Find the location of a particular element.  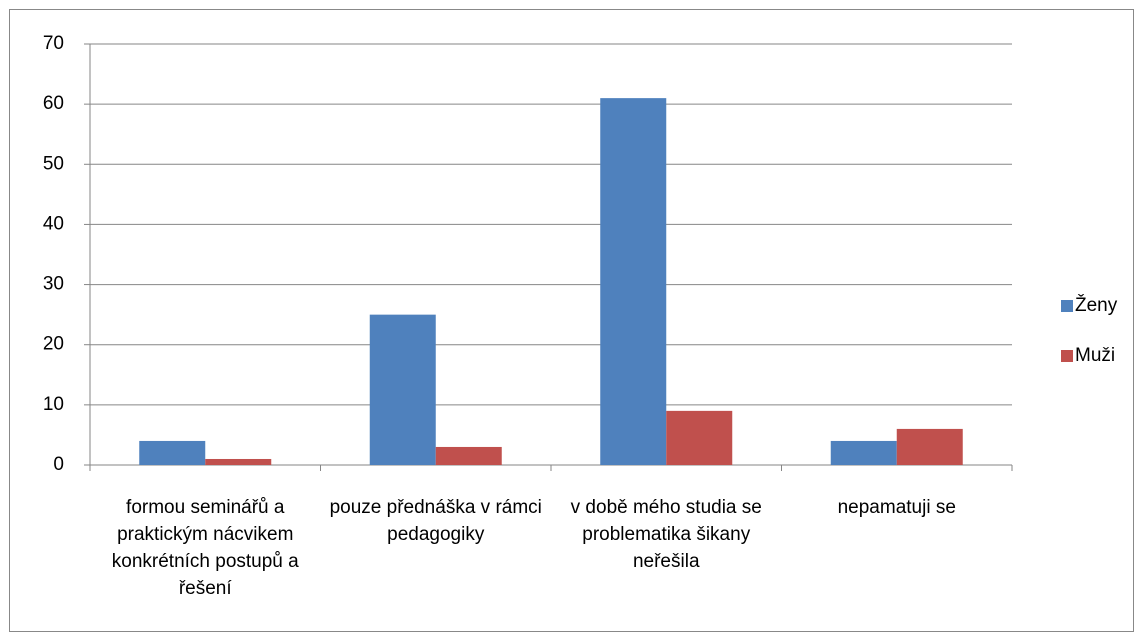

y-tick-label: 20 is located at coordinates (53, 344).